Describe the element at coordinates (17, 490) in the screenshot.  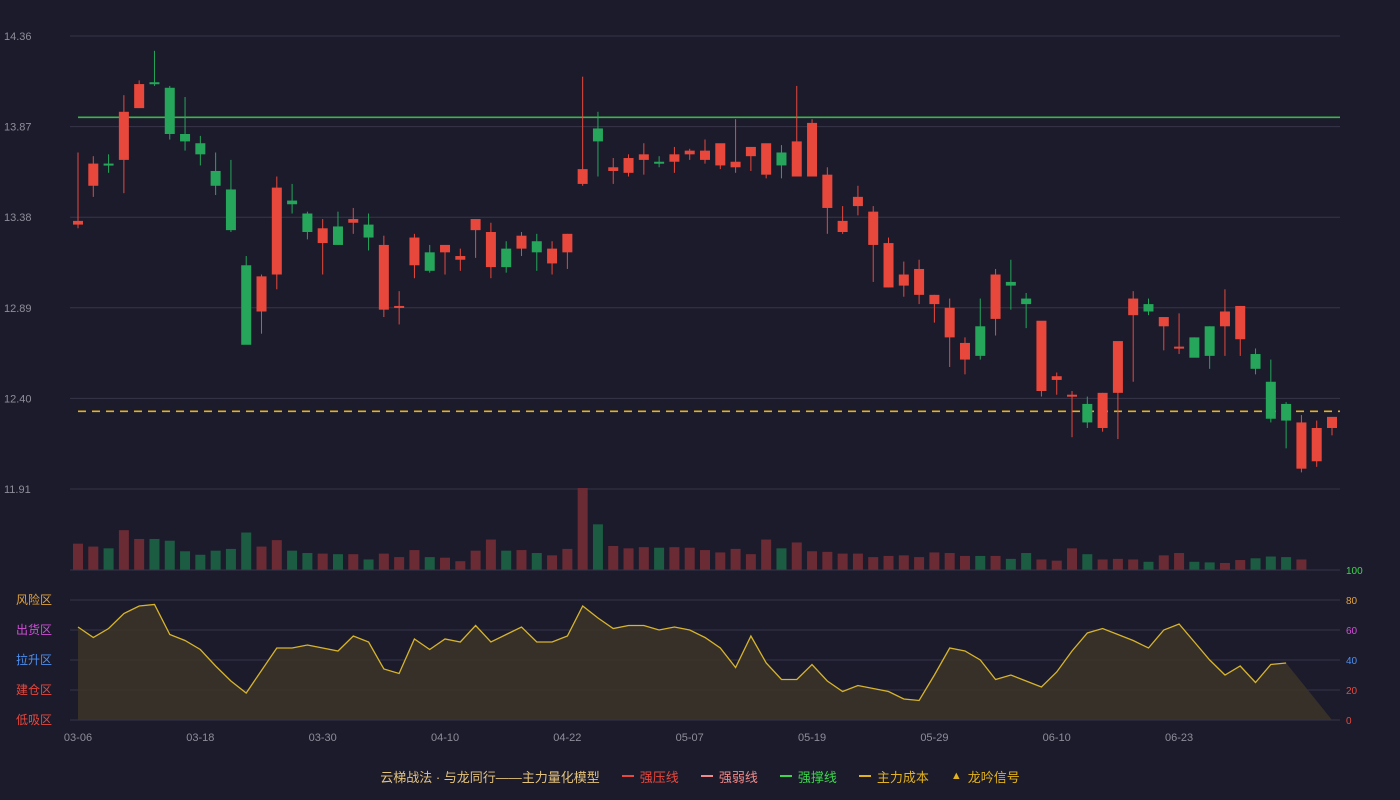
I see `price-tick-label: 11.91` at that location.